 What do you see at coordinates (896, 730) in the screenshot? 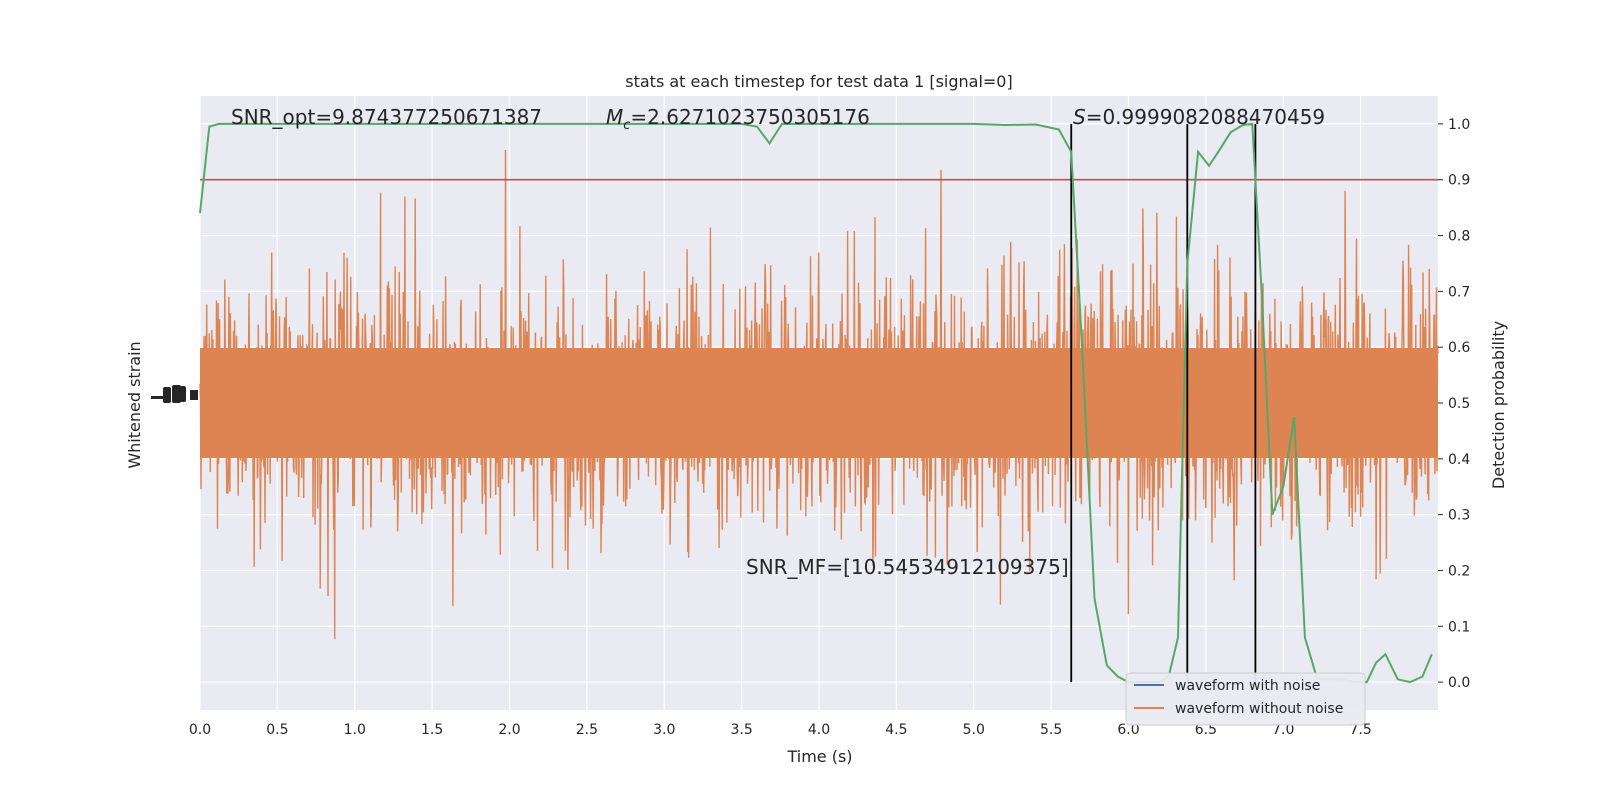
I see `x-tick-label: 4.5` at bounding box center [896, 730].